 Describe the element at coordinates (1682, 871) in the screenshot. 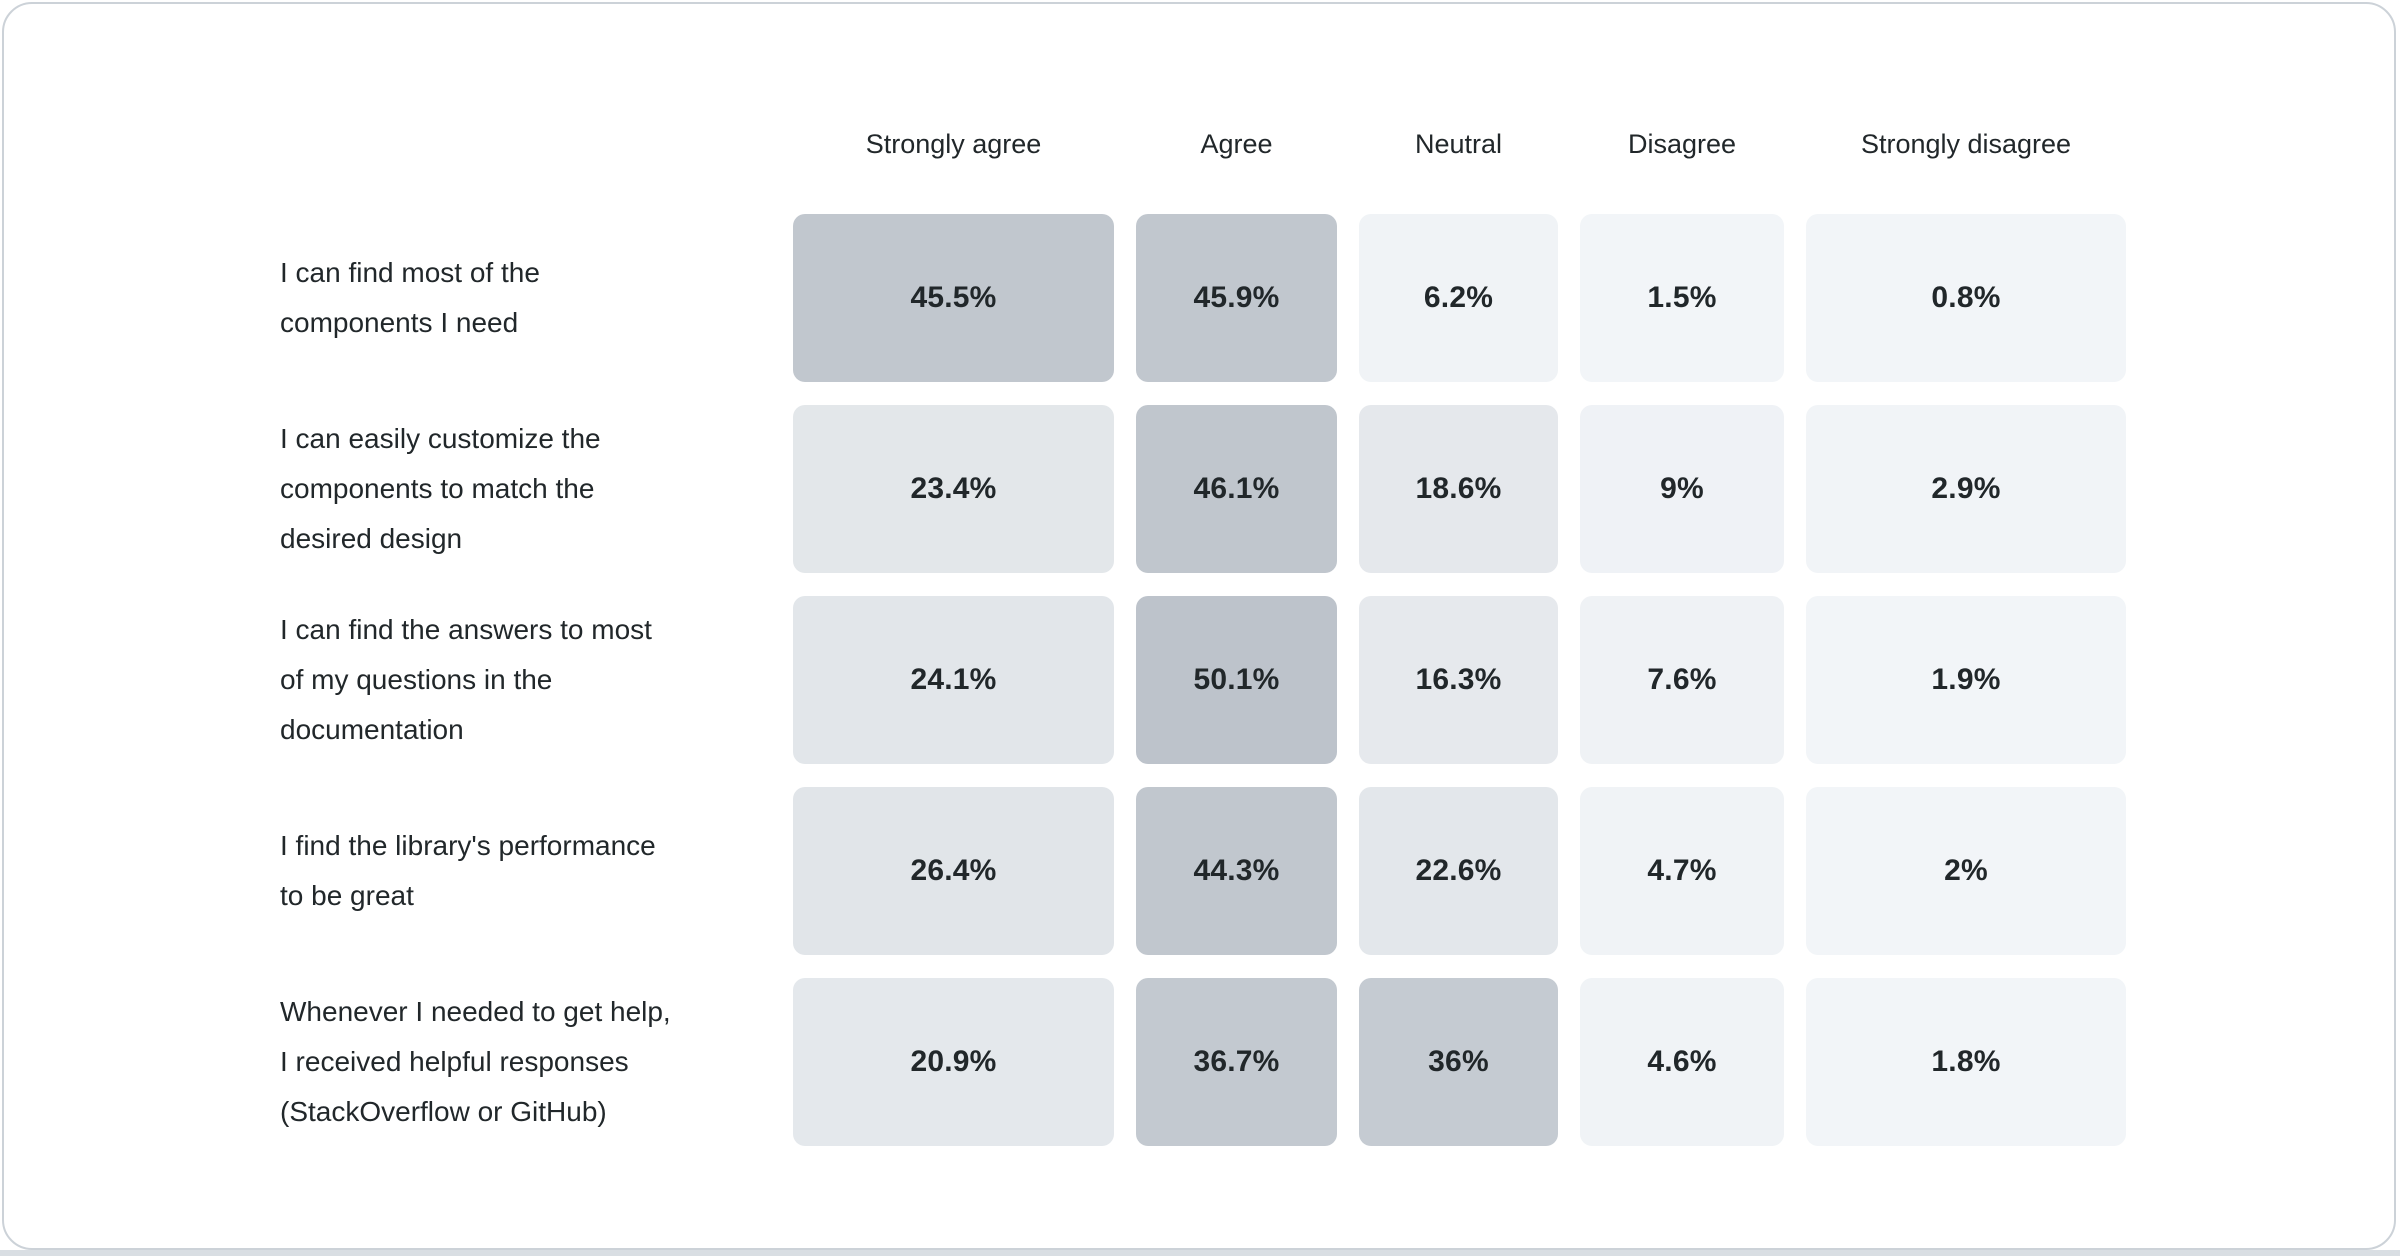

I see `heatmap-cell: 4.7%` at that location.